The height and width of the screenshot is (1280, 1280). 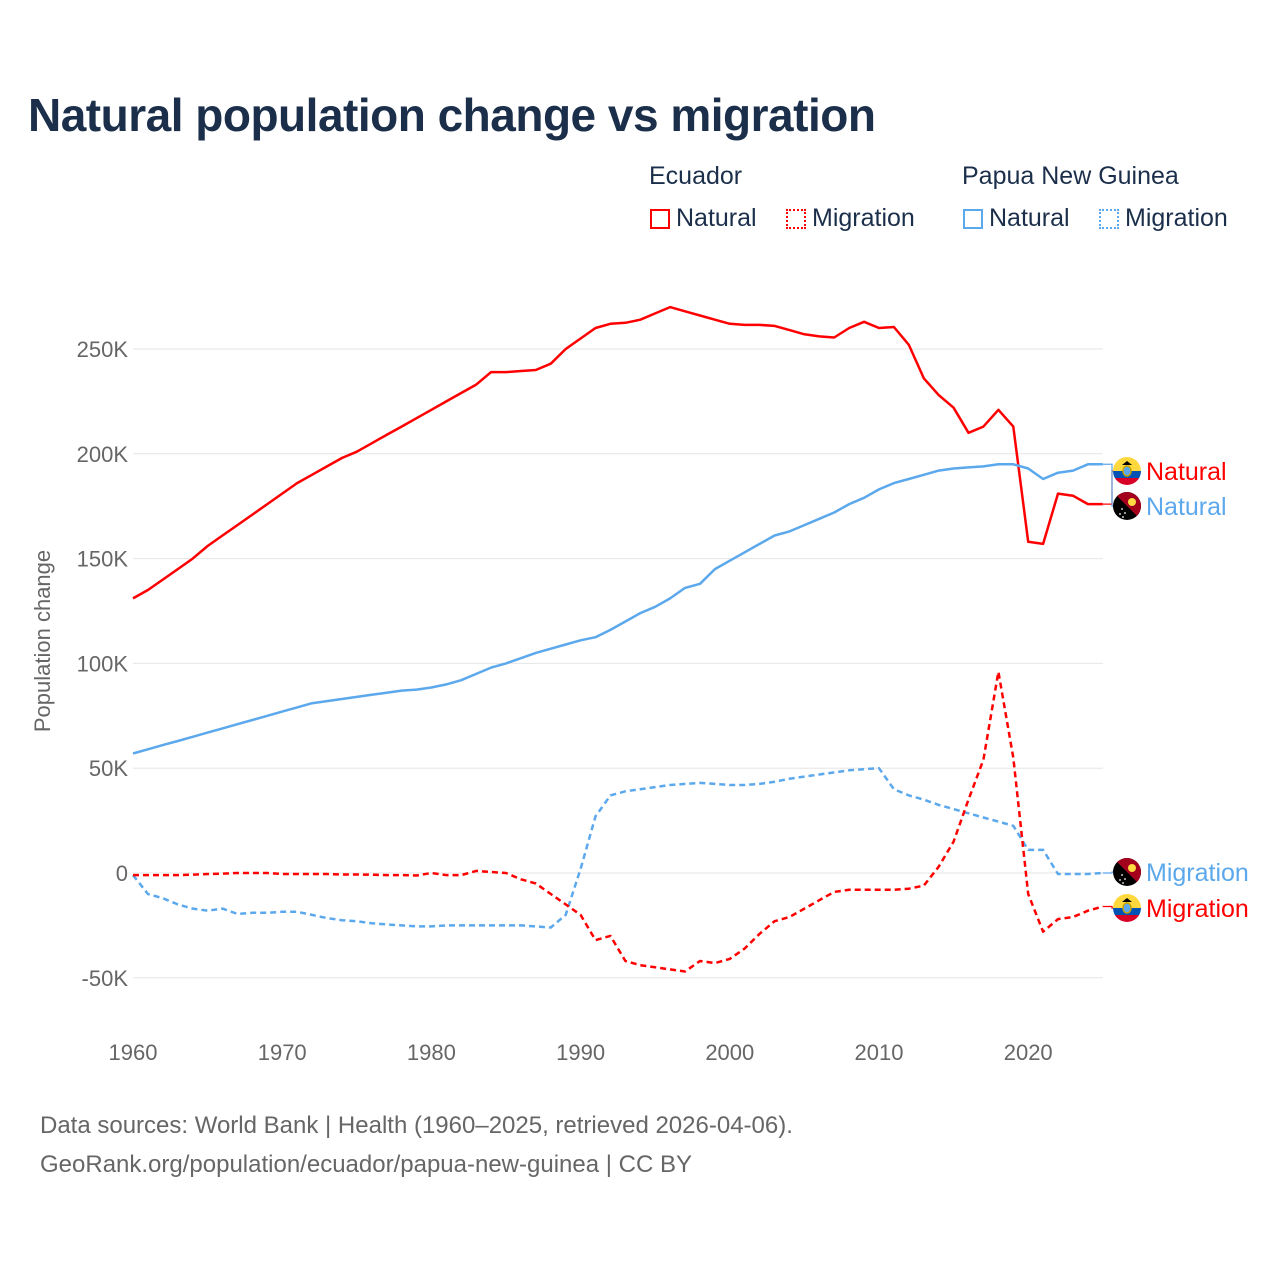 I want to click on y-tick-label: -50K, so click(x=105, y=978).